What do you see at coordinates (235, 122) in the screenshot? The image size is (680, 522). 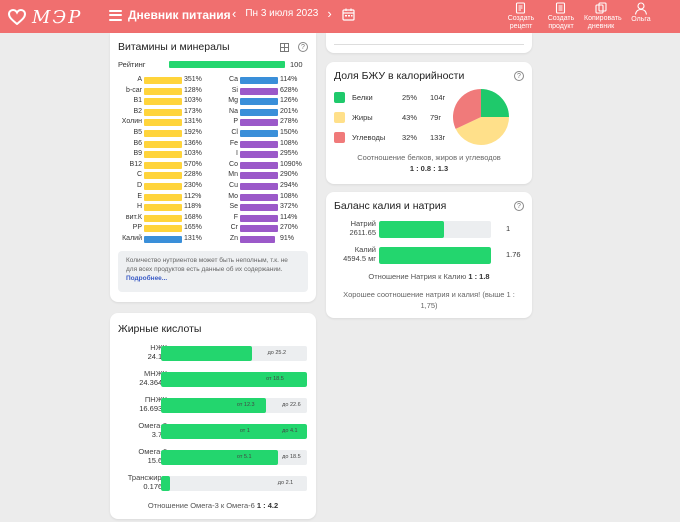 I see `nutrient-name: P` at bounding box center [235, 122].